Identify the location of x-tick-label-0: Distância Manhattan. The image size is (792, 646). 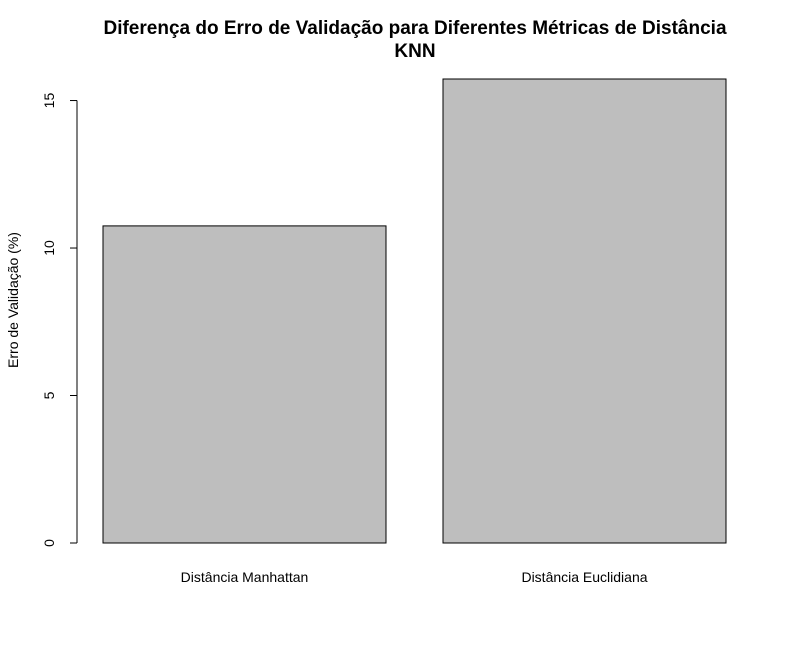
(245, 577).